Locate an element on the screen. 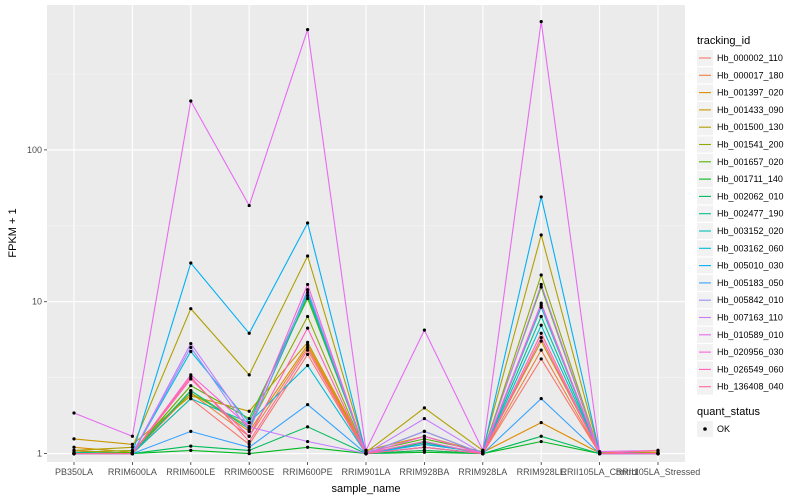  legend-item-label: Hb_001541_200 is located at coordinates (750, 145).